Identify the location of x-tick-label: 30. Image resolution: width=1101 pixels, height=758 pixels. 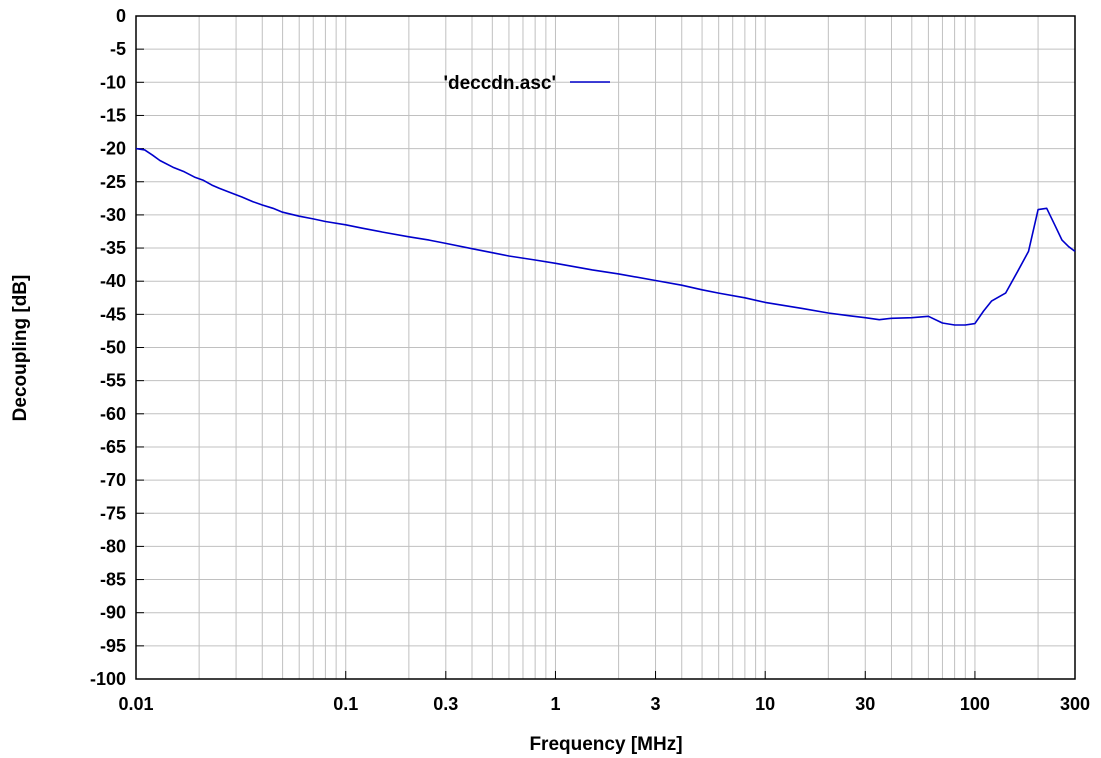
(865, 704).